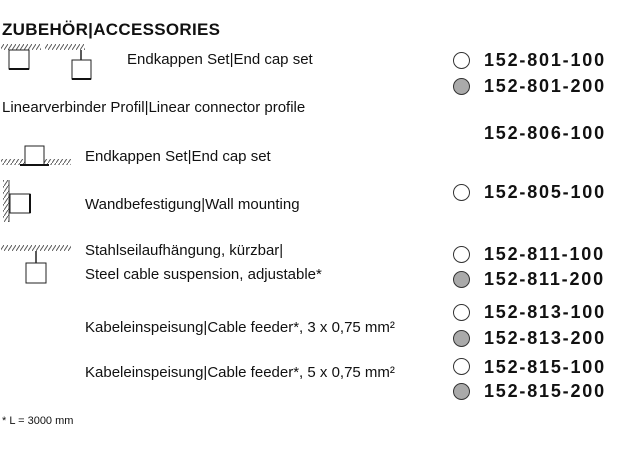 This screenshot has width=620, height=457. Describe the element at coordinates (545, 86) in the screenshot. I see `product-code: 152-801-200` at that location.